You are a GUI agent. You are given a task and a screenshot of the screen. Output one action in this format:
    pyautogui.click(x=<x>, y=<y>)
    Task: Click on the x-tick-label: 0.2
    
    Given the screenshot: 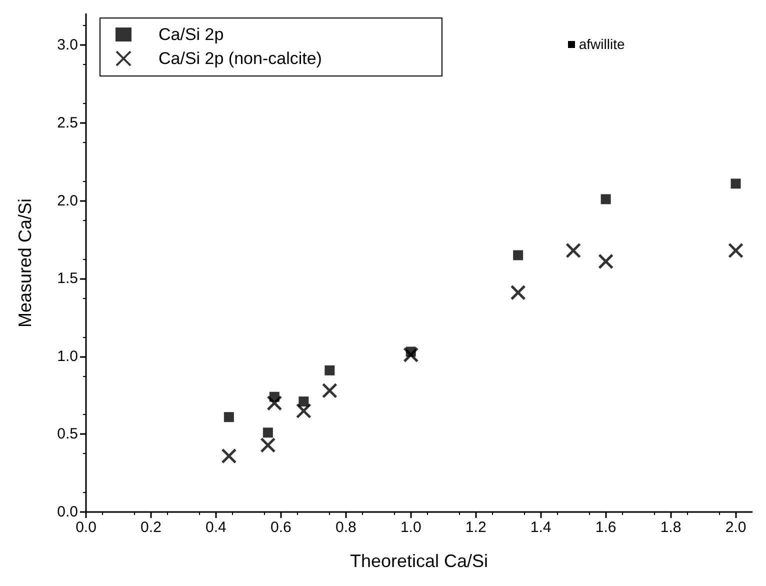 What is the action you would take?
    pyautogui.click(x=151, y=527)
    